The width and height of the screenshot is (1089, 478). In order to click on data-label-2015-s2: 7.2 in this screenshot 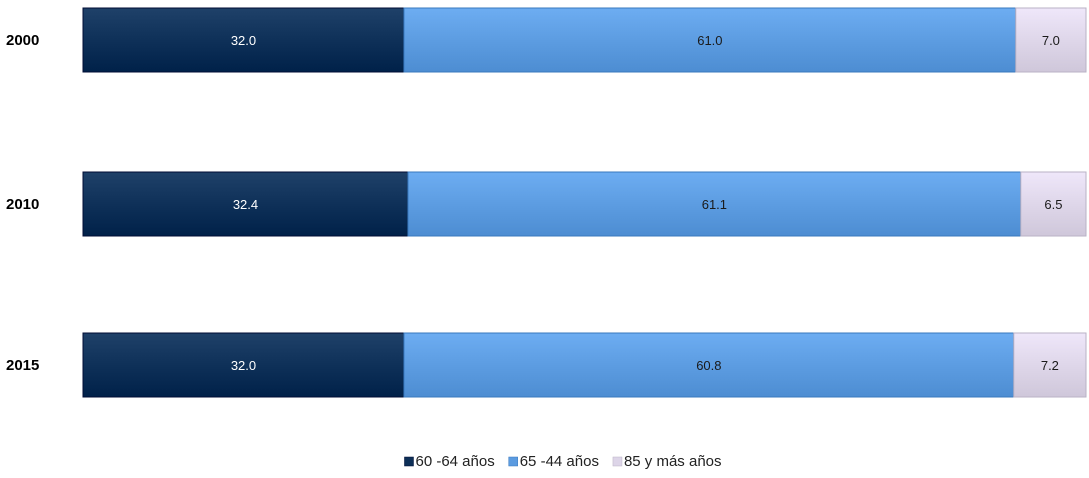, I will do `click(1050, 365)`.